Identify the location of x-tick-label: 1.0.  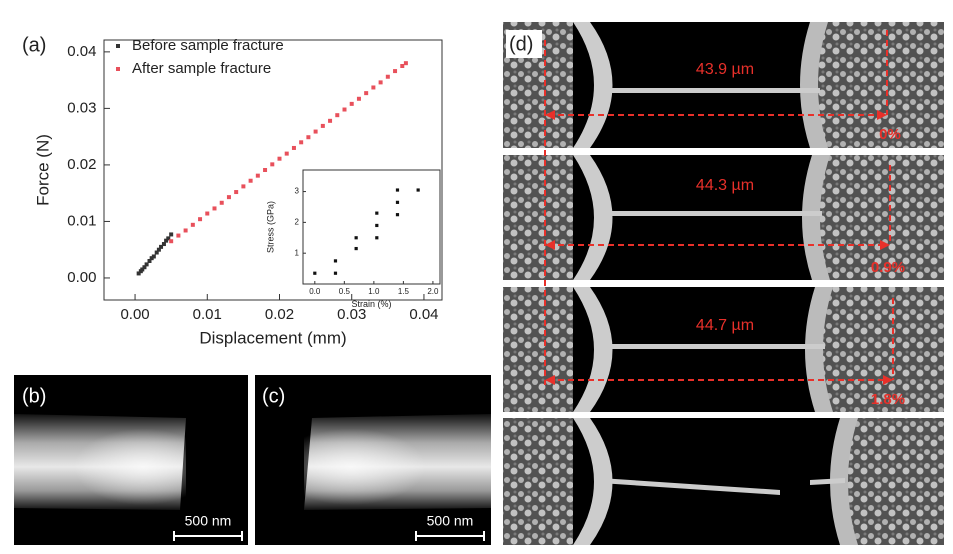
(374, 291).